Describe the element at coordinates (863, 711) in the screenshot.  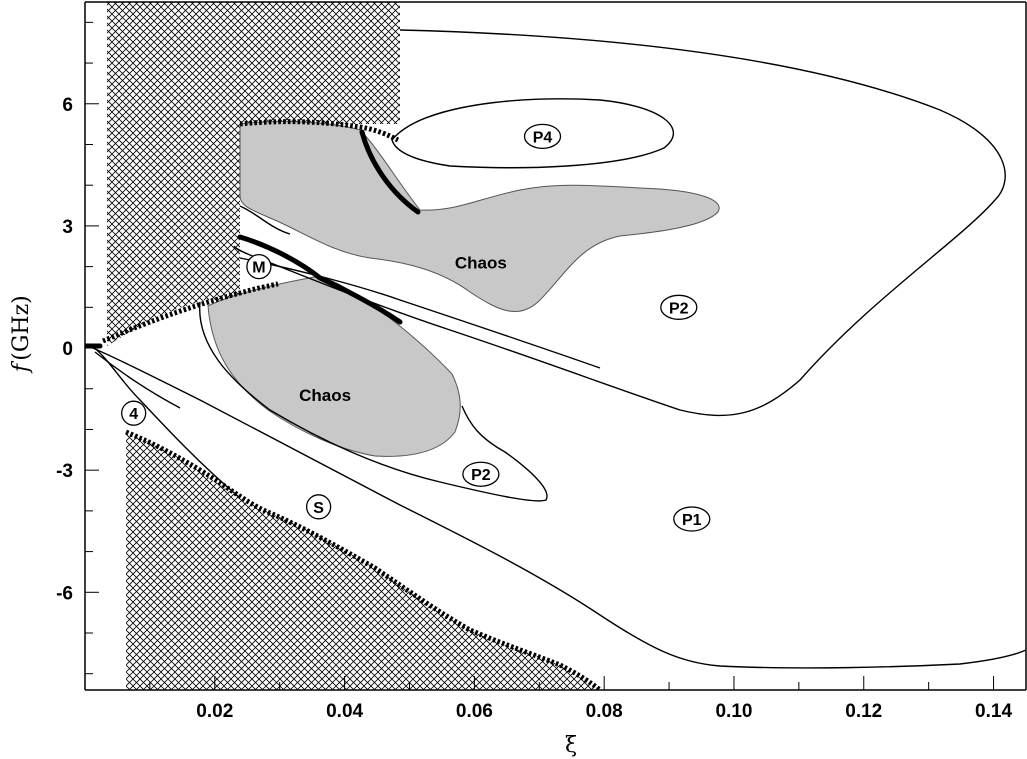
I see `x-tick-label: 0.12` at that location.